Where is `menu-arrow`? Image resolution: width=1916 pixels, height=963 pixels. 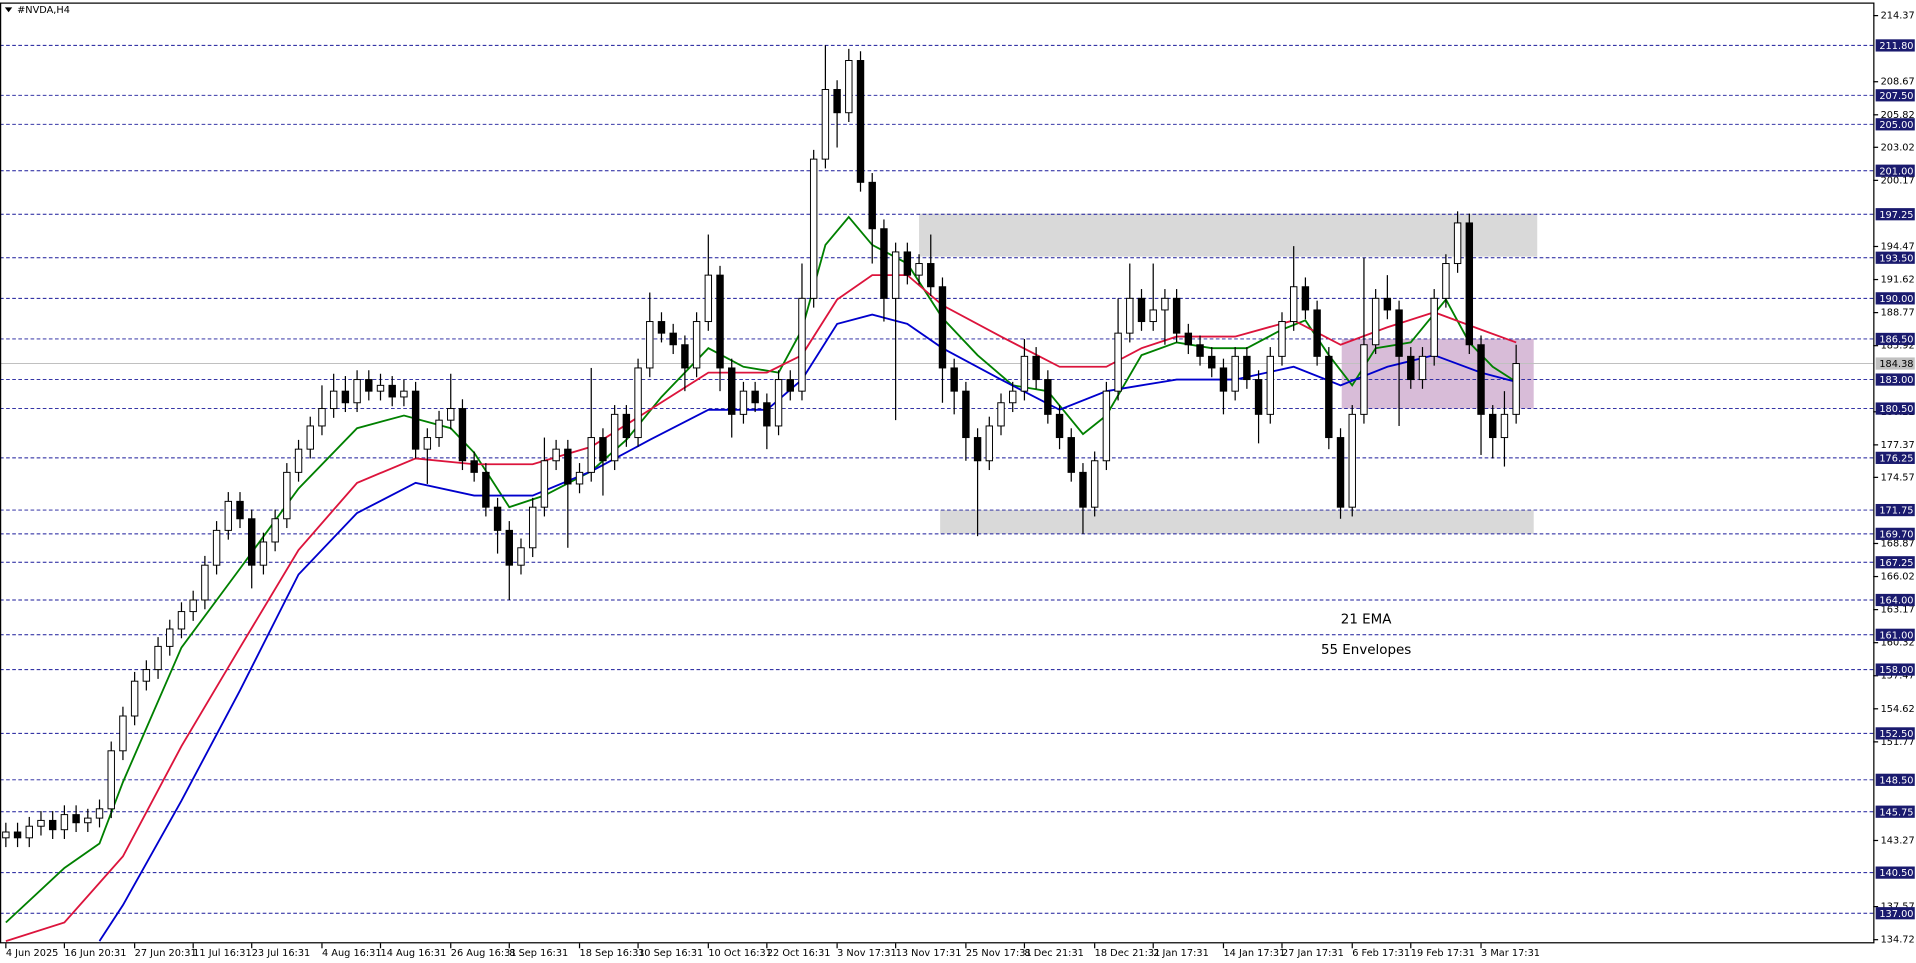
menu-arrow is located at coordinates (8, 10).